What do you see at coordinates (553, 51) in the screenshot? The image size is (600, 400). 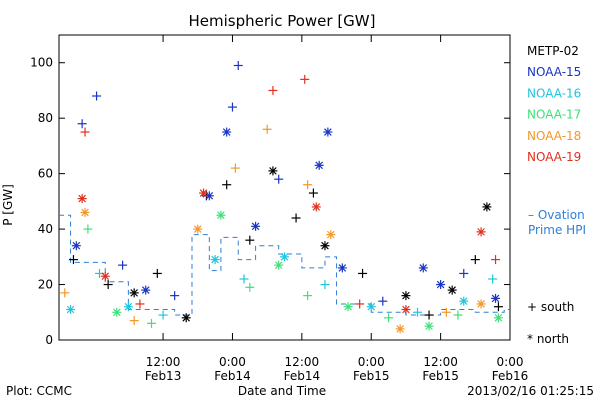 I see `legend-item: METP-02` at bounding box center [553, 51].